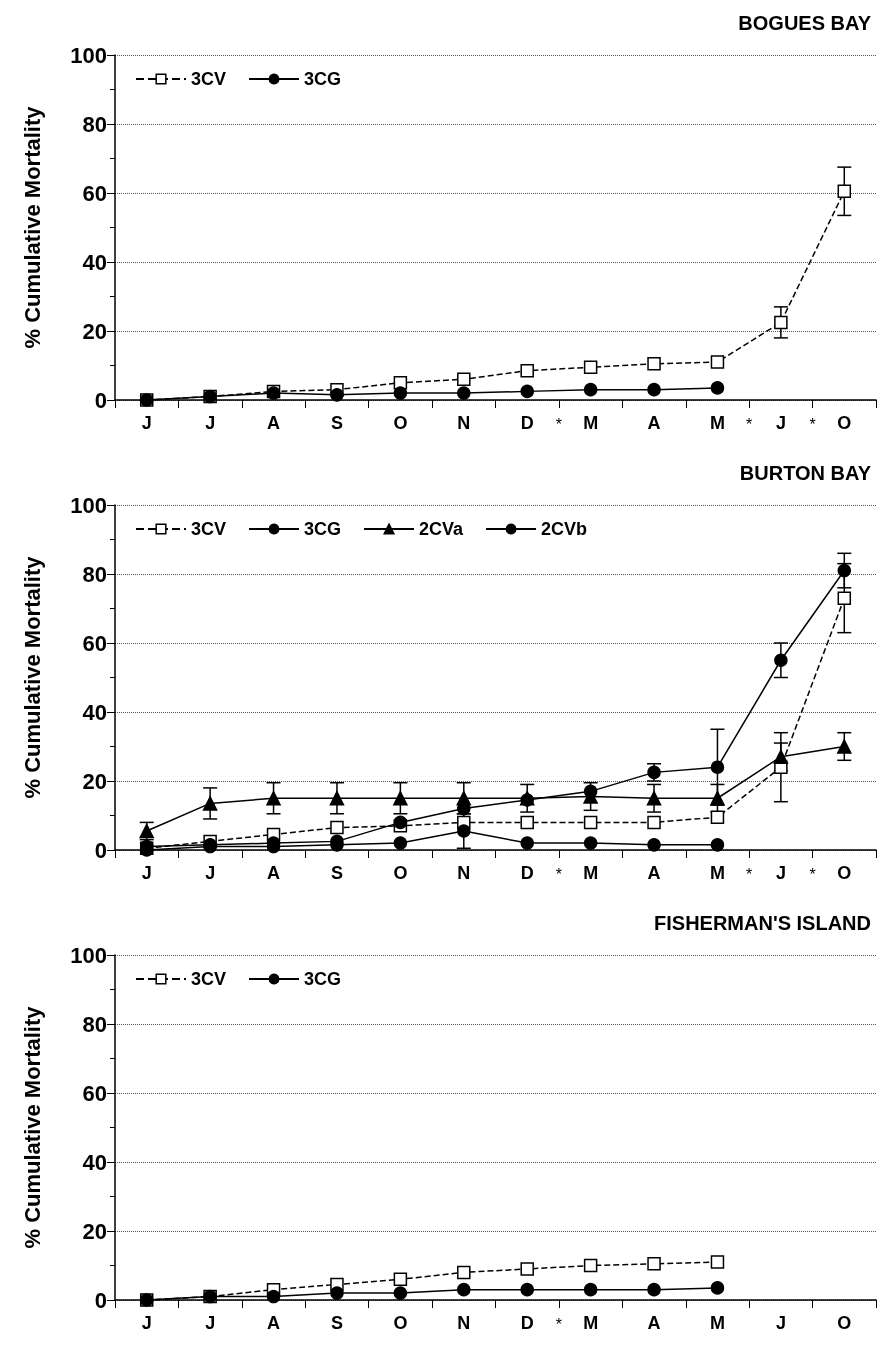 The width and height of the screenshot is (896, 1357). Describe the element at coordinates (564, 529) in the screenshot. I see `legend-label: 2CVb` at that location.